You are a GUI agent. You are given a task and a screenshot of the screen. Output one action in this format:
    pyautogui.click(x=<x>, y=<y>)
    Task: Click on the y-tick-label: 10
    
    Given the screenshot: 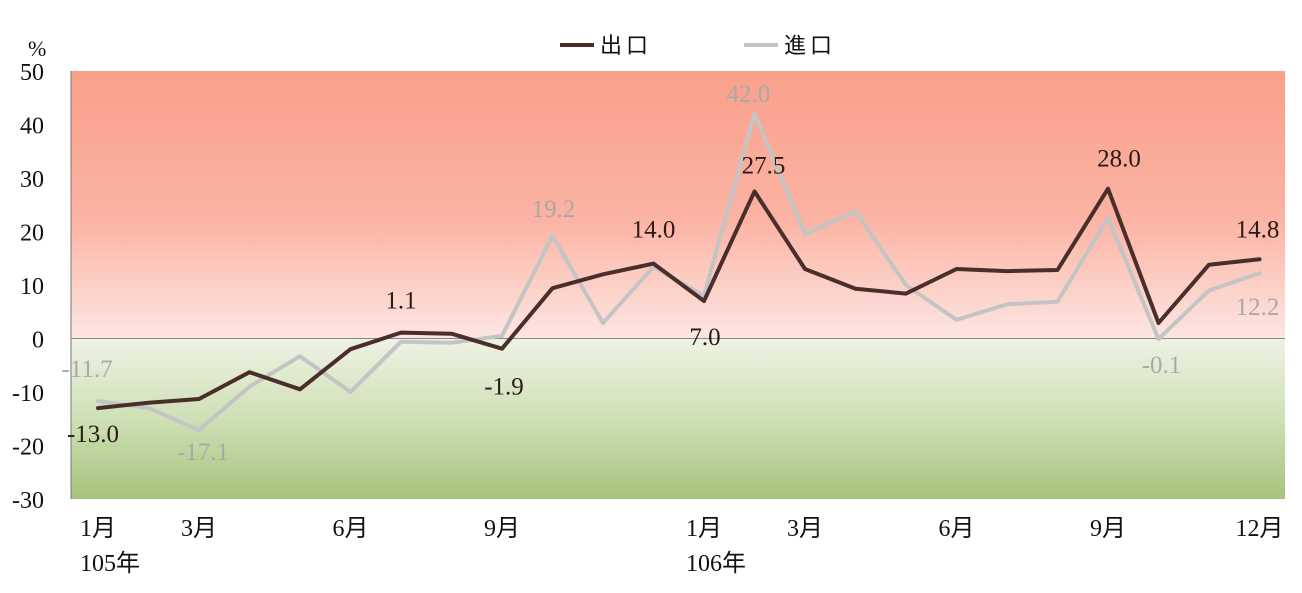 What is the action you would take?
    pyautogui.click(x=32, y=287)
    